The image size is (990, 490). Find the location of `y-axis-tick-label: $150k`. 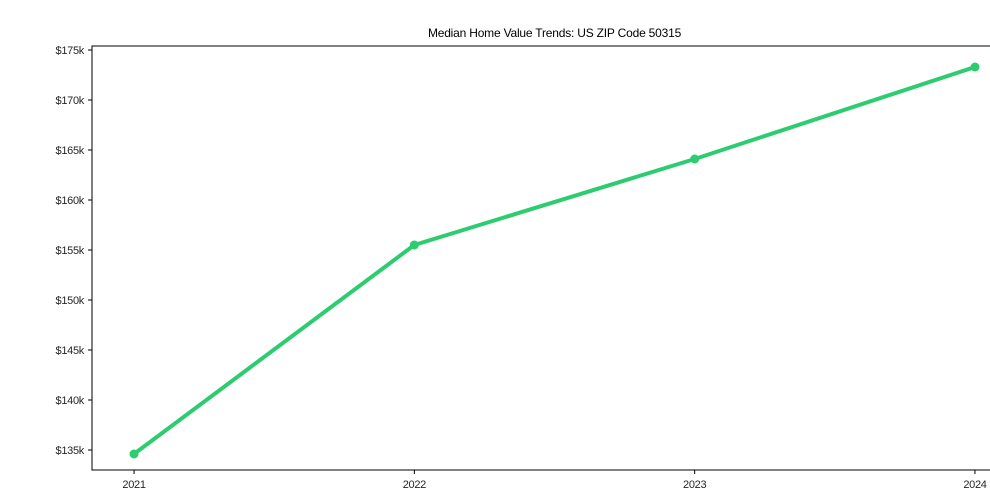

y-axis-tick-label: $150k is located at coordinates (70, 301).